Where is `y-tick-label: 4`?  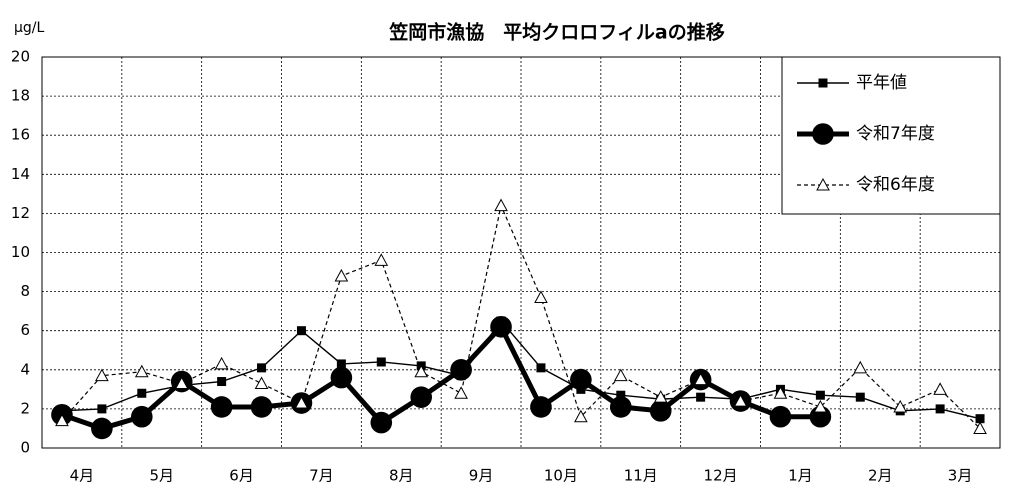 y-tick-label: 4 is located at coordinates (25, 369).